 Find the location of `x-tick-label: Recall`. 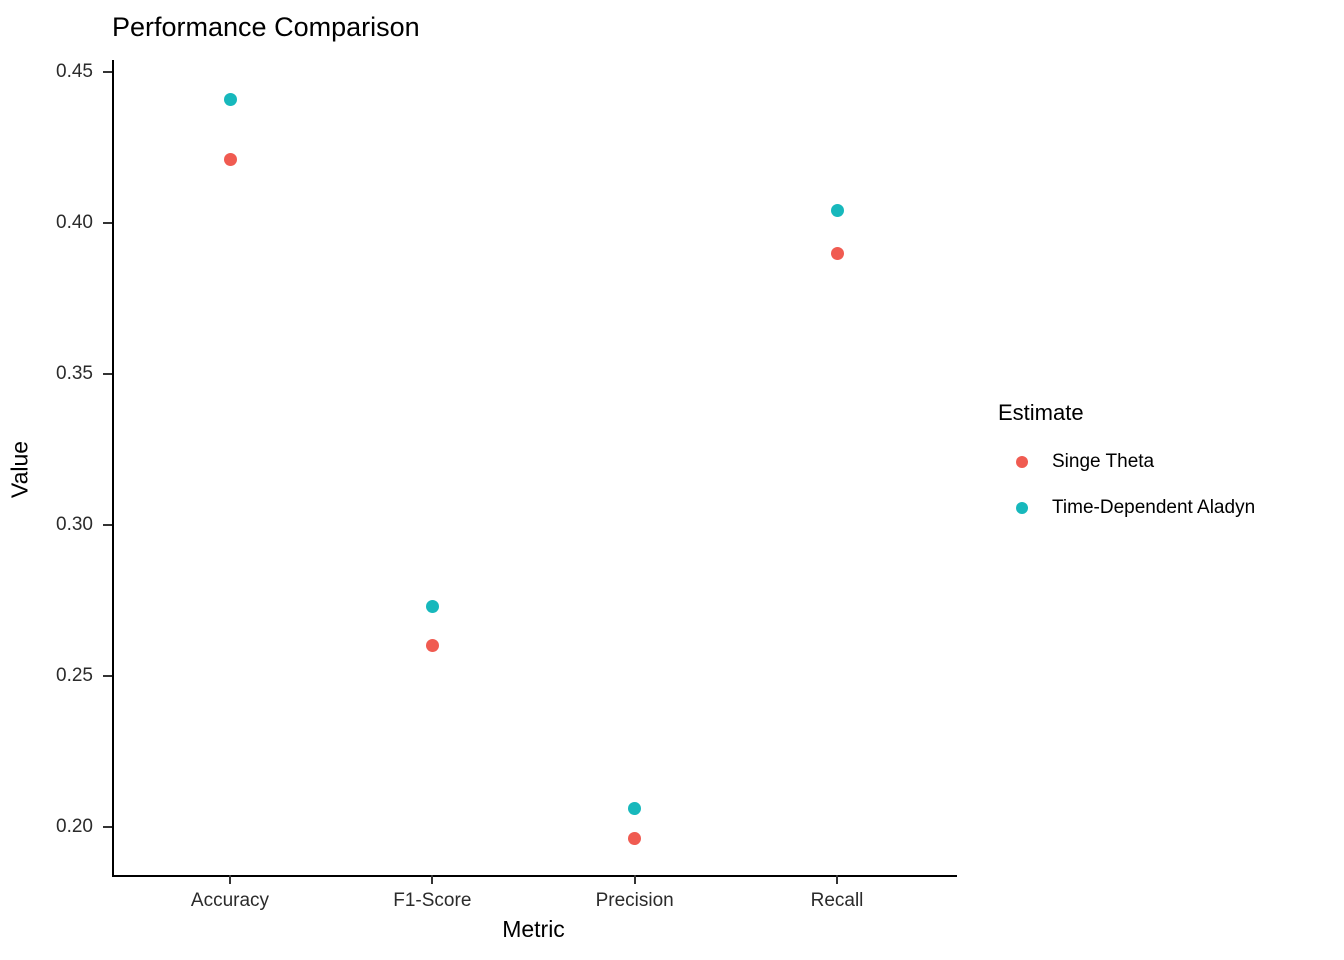

x-tick-label: Recall is located at coordinates (837, 900).